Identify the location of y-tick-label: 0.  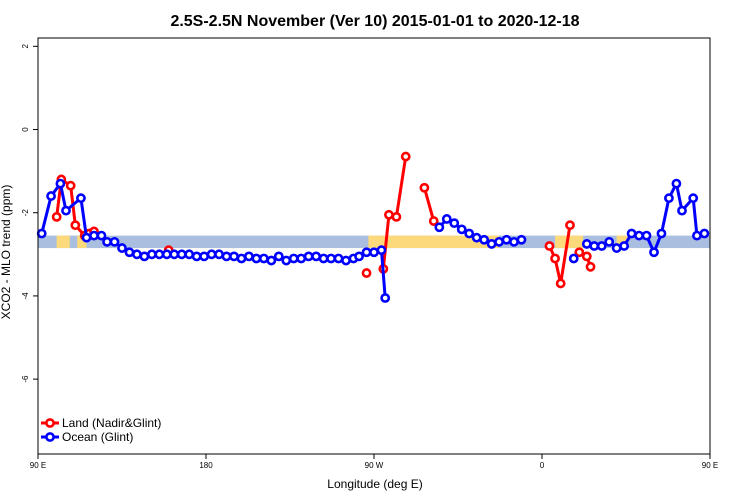
(25, 129).